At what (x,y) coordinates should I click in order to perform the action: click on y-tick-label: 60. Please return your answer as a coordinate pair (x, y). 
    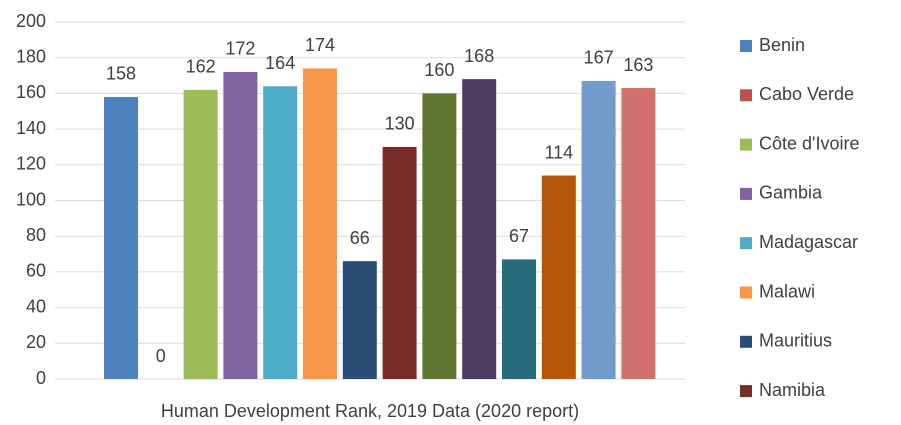
    Looking at the image, I should click on (36, 271).